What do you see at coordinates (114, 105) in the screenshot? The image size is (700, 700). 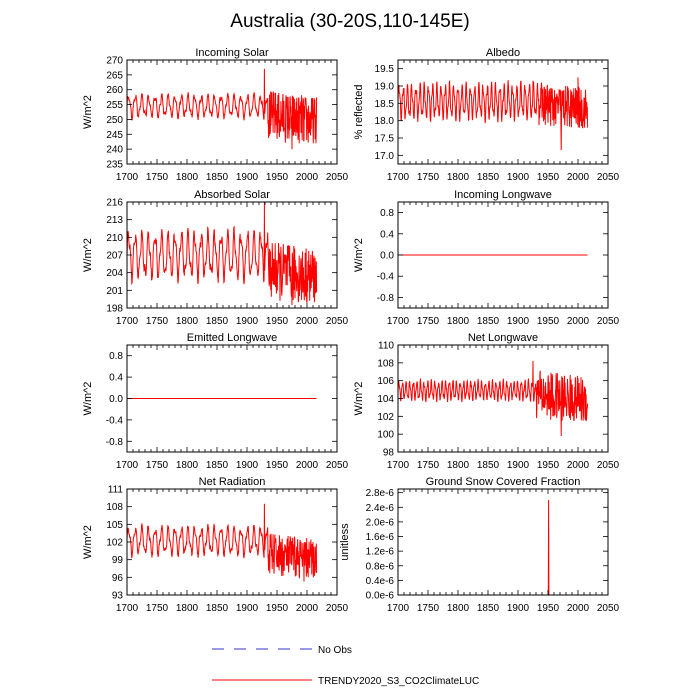 I see `y-tick-label: 255` at bounding box center [114, 105].